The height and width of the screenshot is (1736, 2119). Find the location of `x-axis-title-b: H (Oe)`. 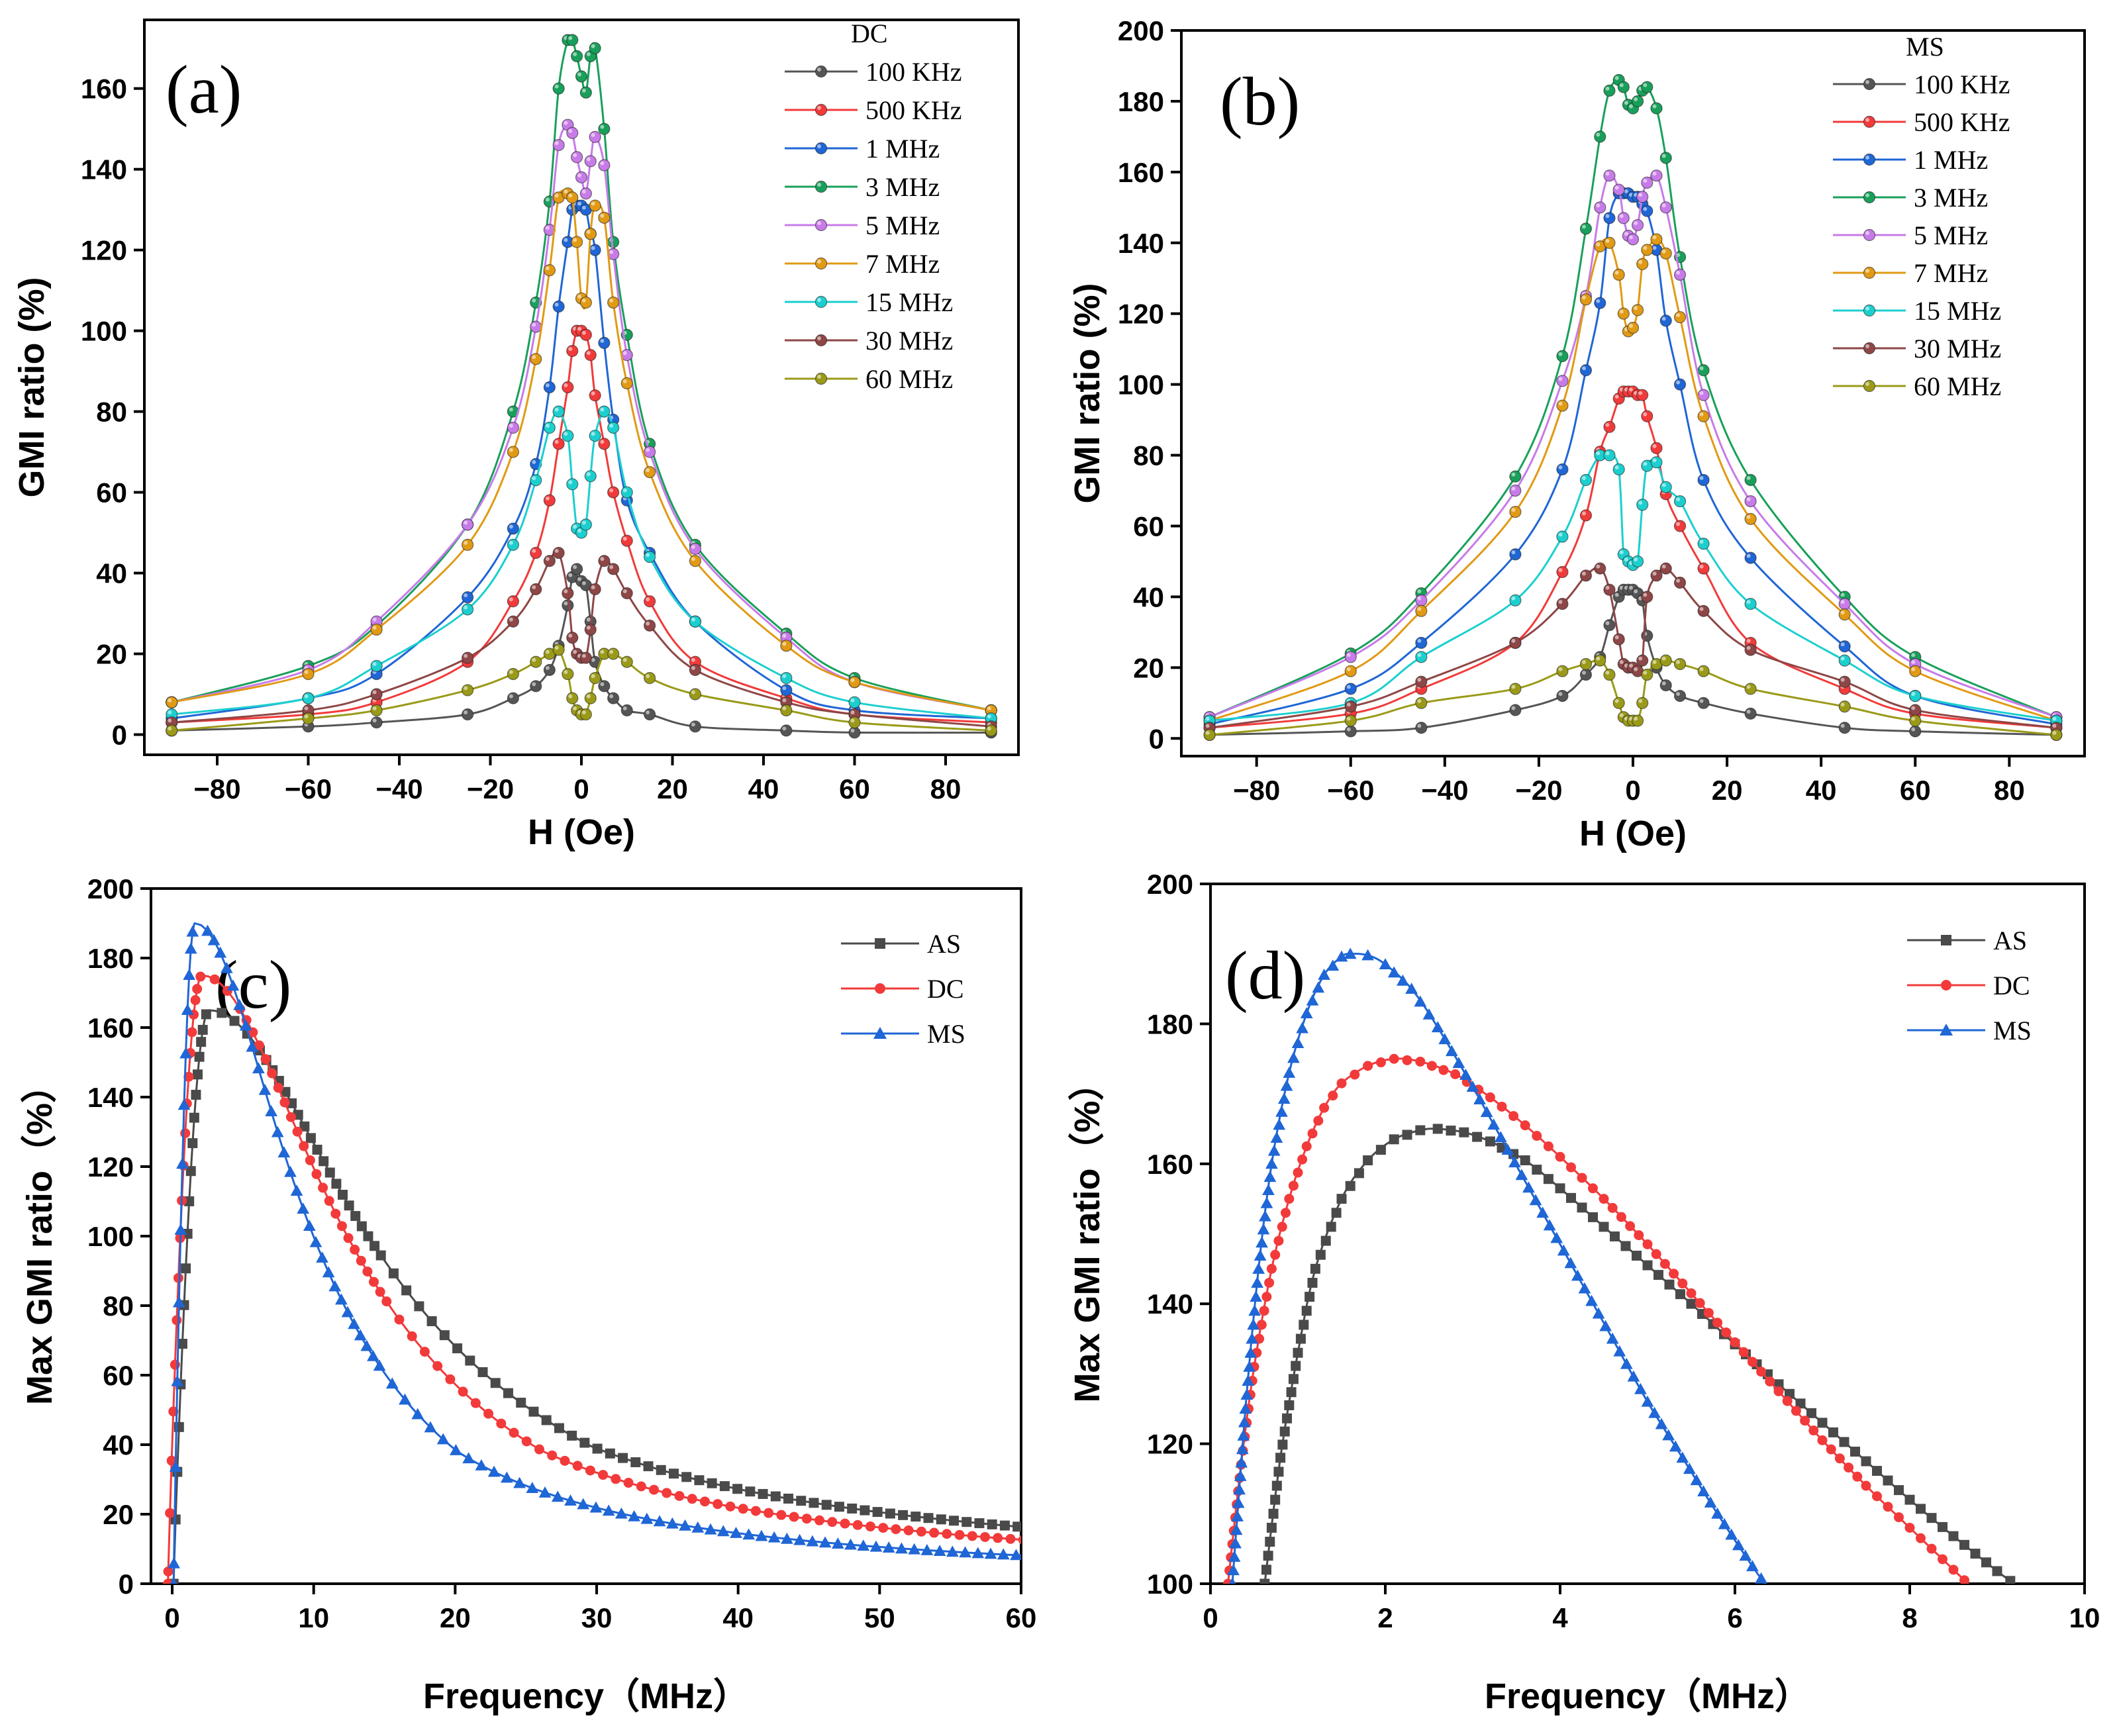

x-axis-title-b: H (Oe) is located at coordinates (1633, 833).